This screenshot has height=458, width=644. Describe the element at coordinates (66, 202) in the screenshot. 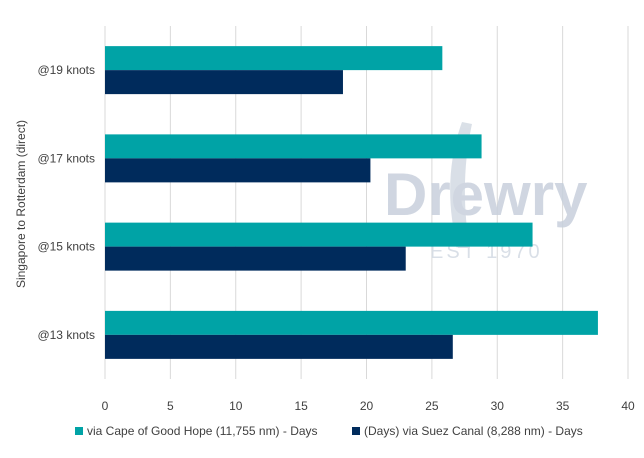

I see `y-tick-labels: @19 knots @17 knots @15 knots @13 knots` at that location.